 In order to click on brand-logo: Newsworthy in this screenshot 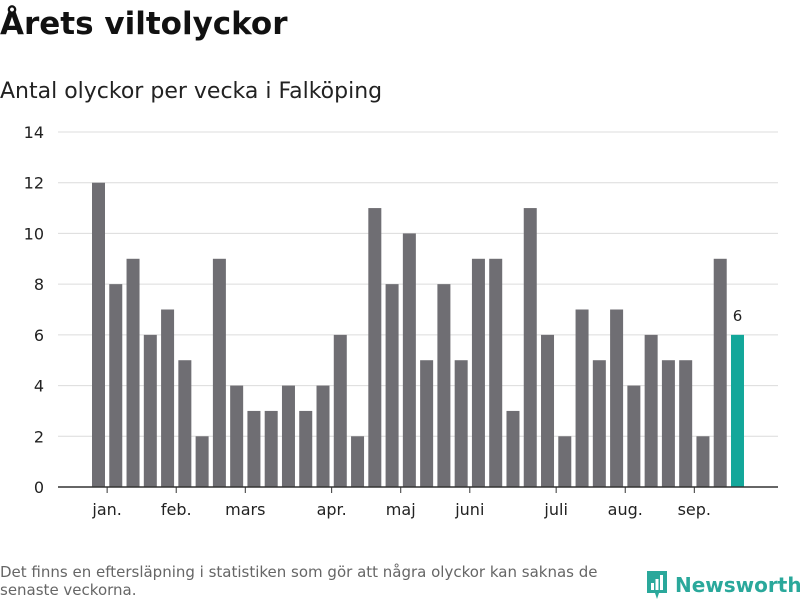, I will do `click(722, 585)`.